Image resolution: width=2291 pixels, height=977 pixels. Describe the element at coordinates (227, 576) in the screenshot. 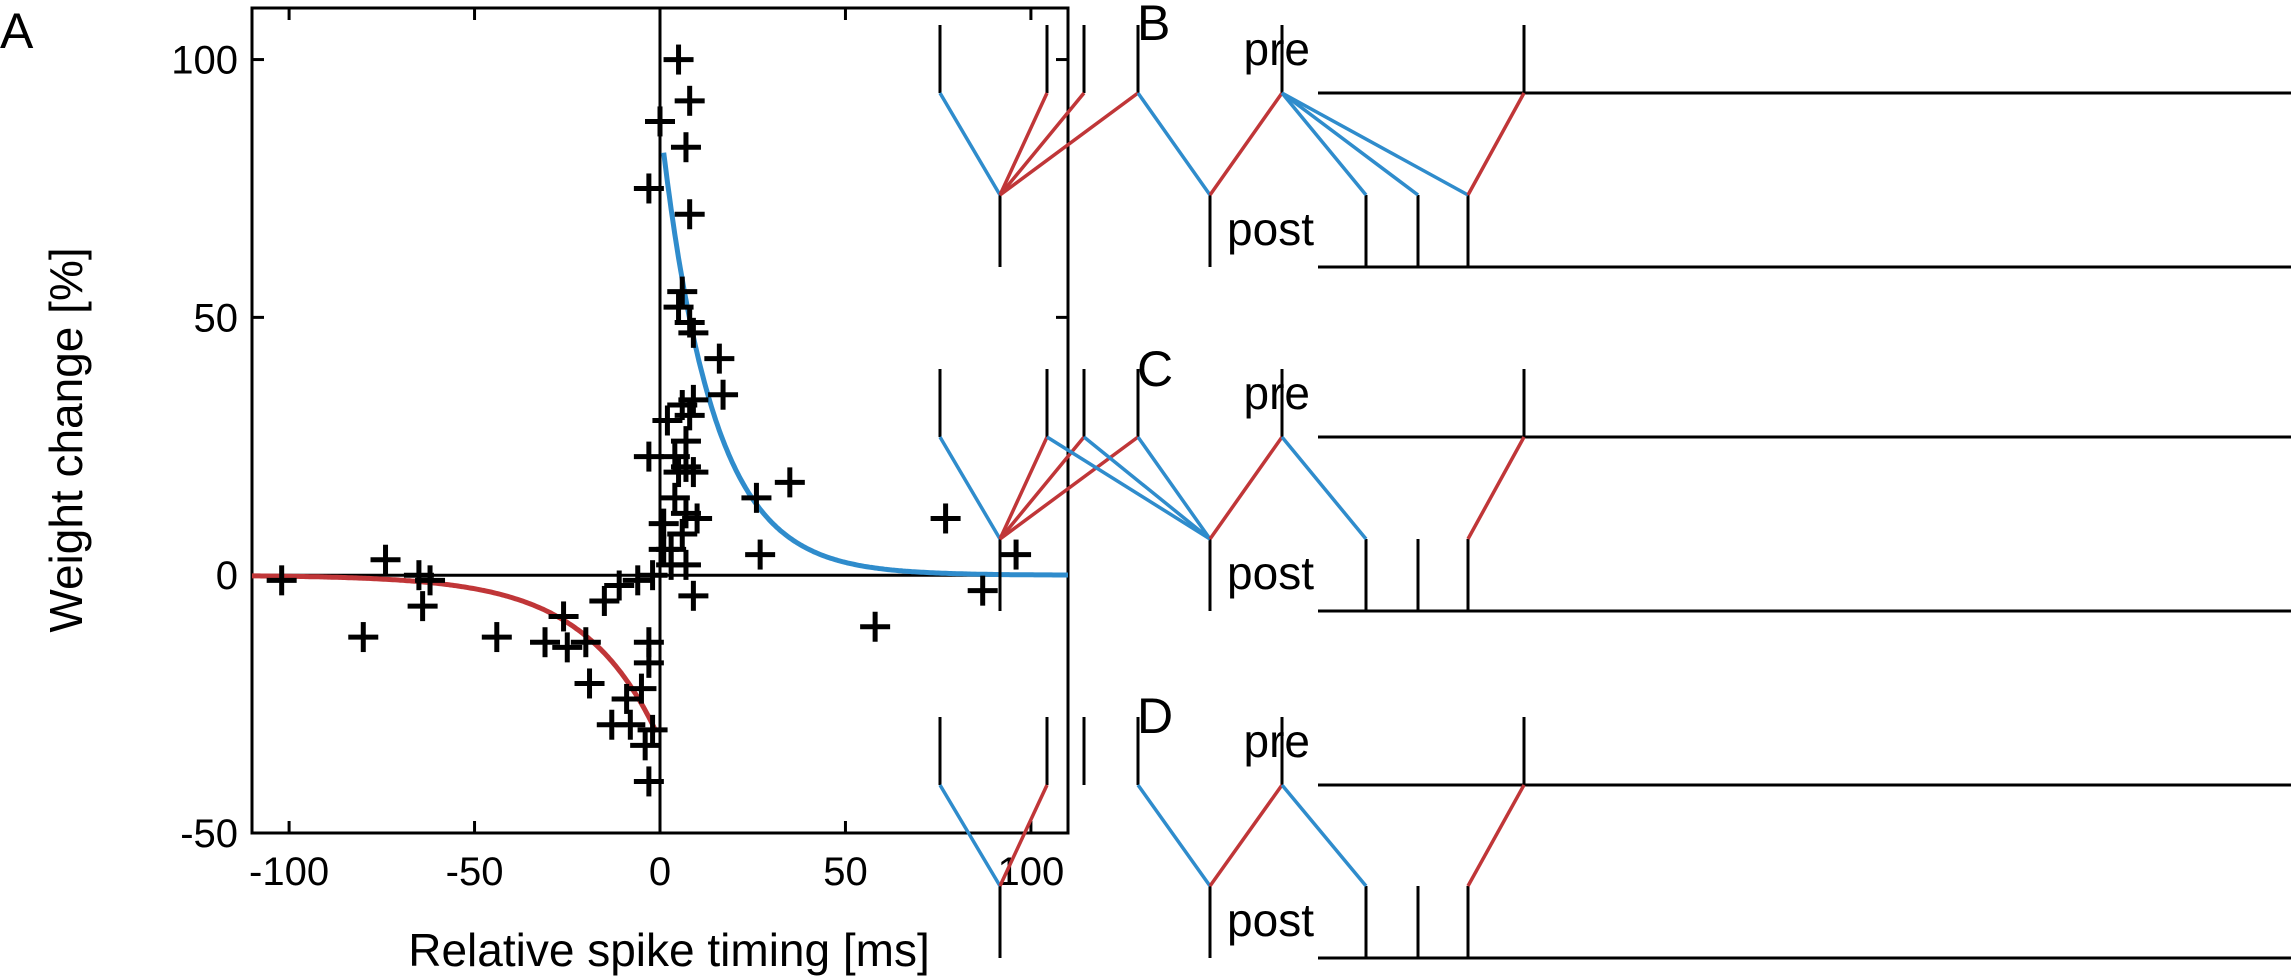

I see `y-tick-label: 0` at that location.